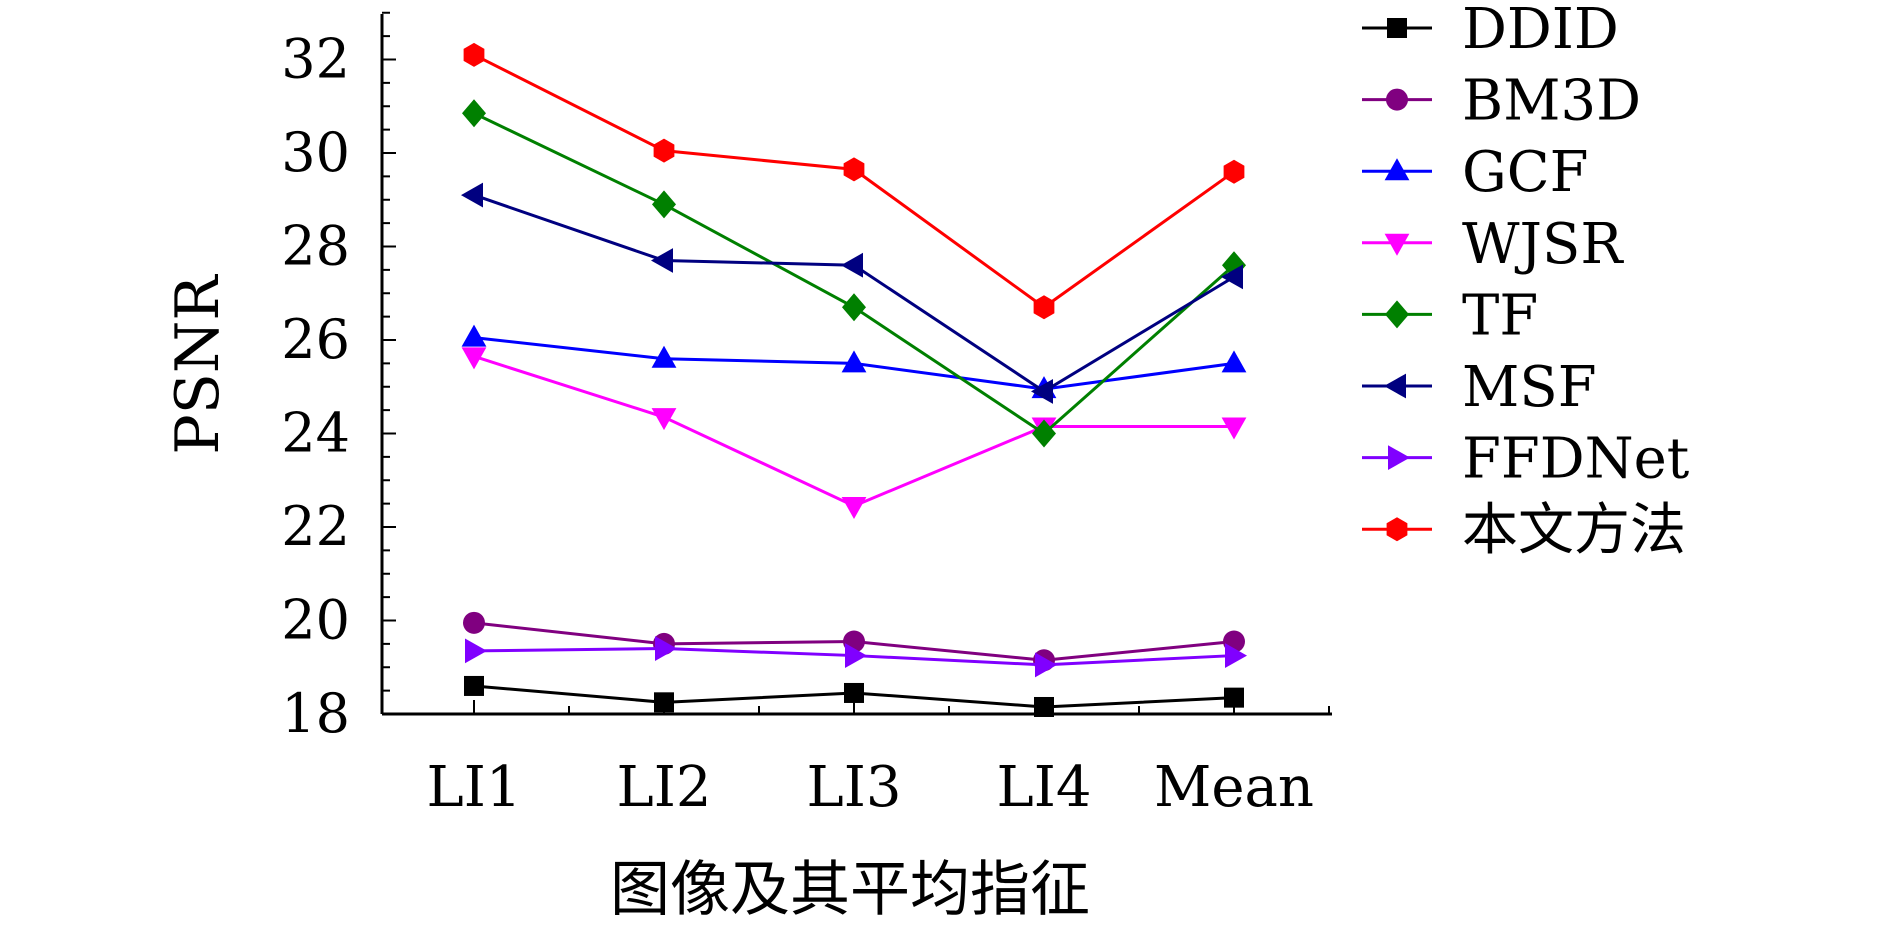  What do you see at coordinates (1500, 315) in the screenshot?
I see `legend-label: TF` at bounding box center [1500, 315].